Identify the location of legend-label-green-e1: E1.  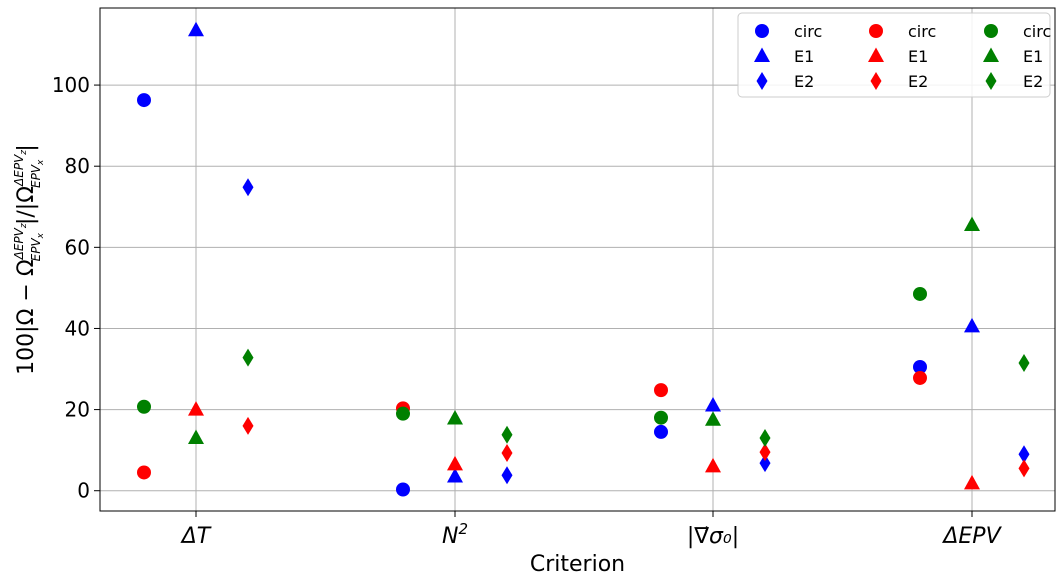
(1033, 56).